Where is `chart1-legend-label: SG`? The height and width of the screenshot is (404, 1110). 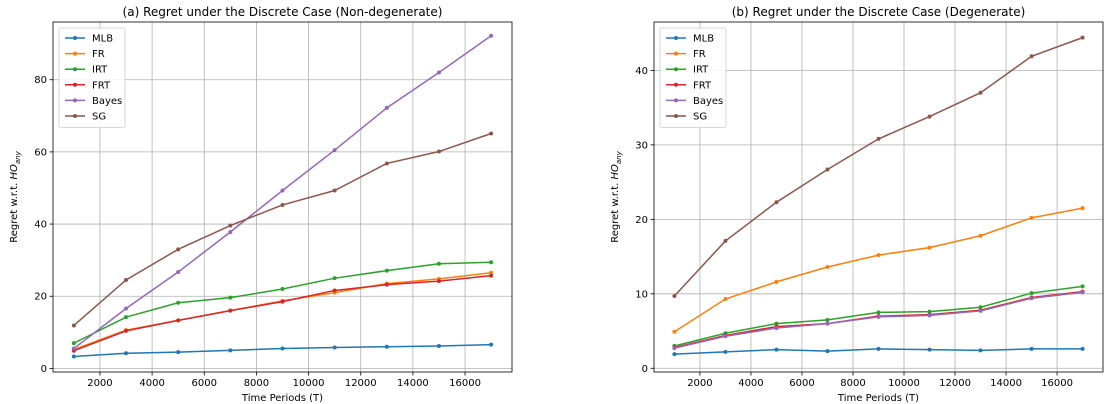 chart1-legend-label: SG is located at coordinates (99, 117).